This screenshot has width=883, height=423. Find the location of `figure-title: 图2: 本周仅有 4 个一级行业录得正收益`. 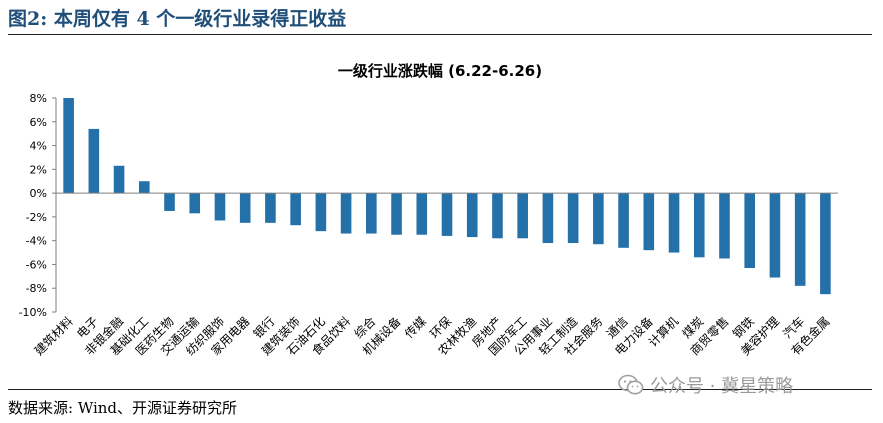

figure-title: 图2: 本周仅有 4 个一级行业录得正收益 is located at coordinates (177, 19).